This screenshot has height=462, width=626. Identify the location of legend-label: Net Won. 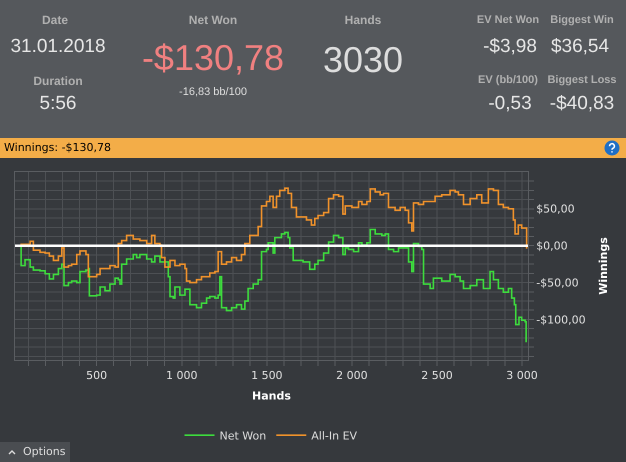
(243, 435).